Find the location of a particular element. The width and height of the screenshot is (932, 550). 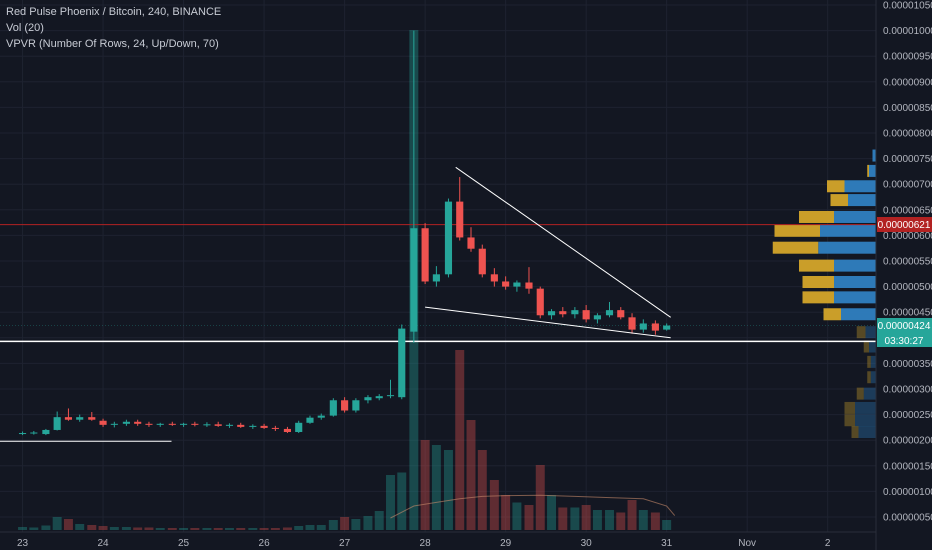

y-tick-label: 0.00000800 is located at coordinates (907, 134).